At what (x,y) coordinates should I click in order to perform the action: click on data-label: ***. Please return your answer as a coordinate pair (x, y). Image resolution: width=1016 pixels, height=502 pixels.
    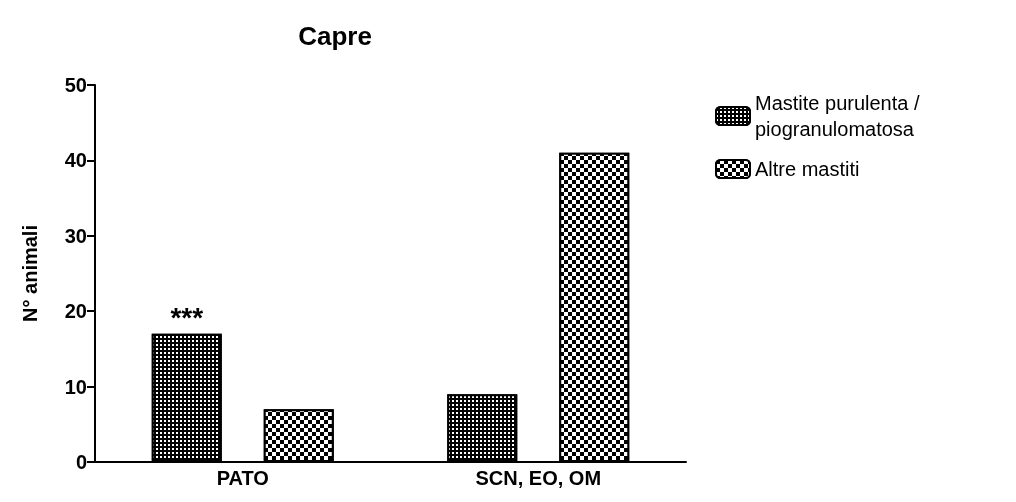
    Looking at the image, I should click on (187, 318).